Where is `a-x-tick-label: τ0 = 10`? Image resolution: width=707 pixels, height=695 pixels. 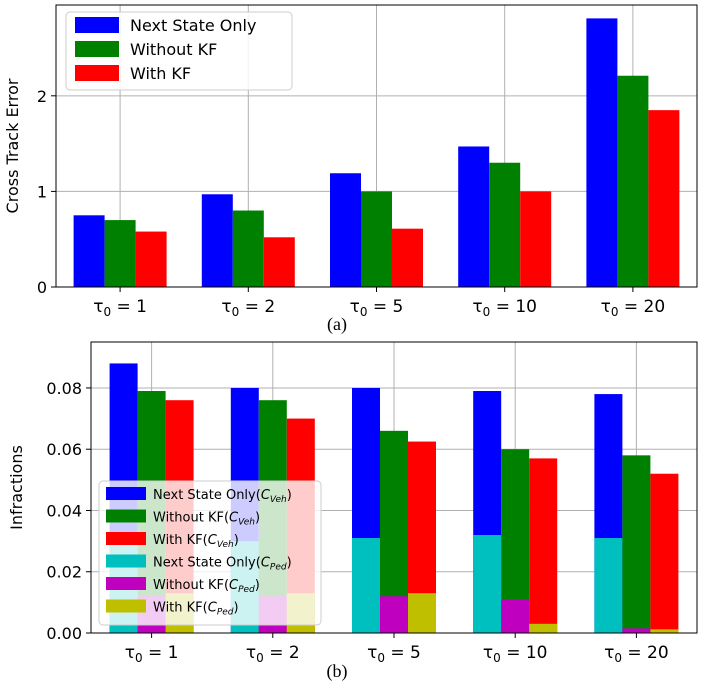 a-x-tick-label: τ0 = 10 is located at coordinates (504, 308).